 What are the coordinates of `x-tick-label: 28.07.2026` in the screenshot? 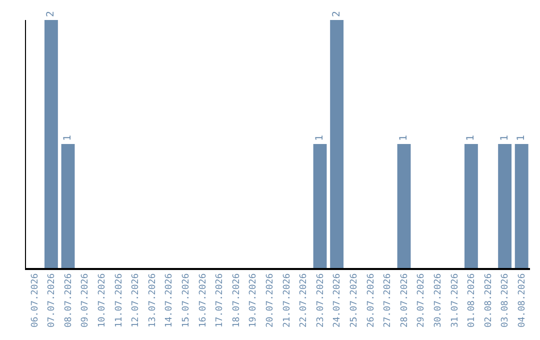 It's located at (405, 300).